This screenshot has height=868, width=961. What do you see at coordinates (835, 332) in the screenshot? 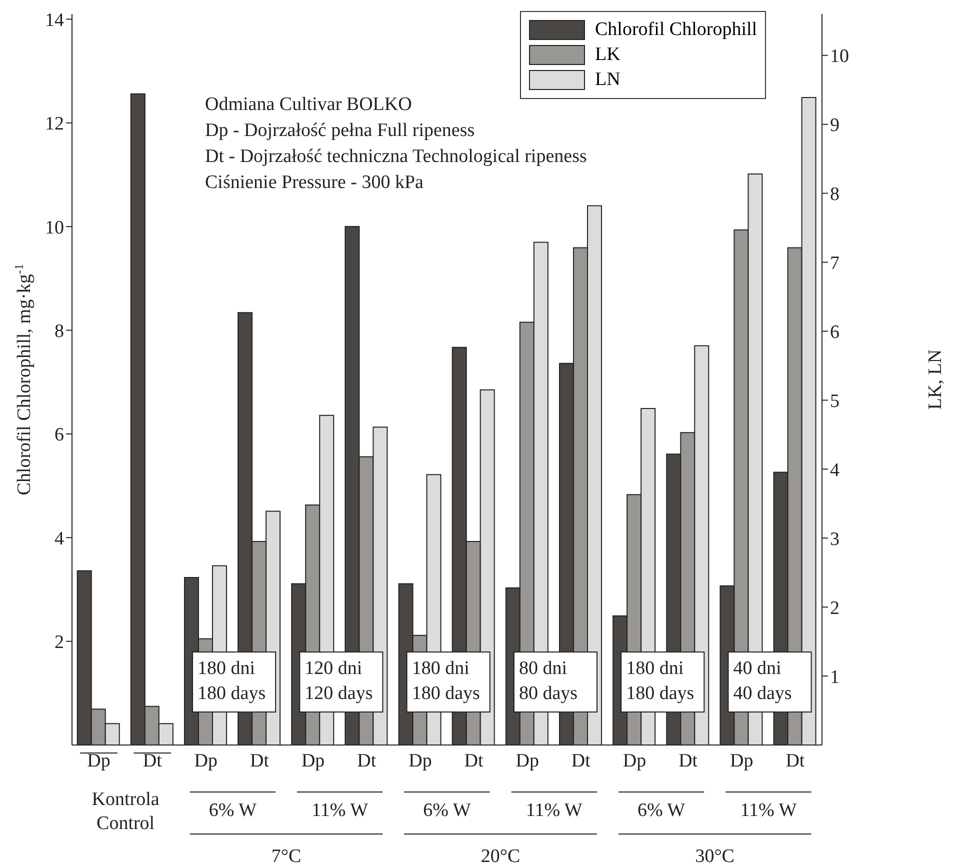
I see `y2-tick-label: 6` at bounding box center [835, 332].